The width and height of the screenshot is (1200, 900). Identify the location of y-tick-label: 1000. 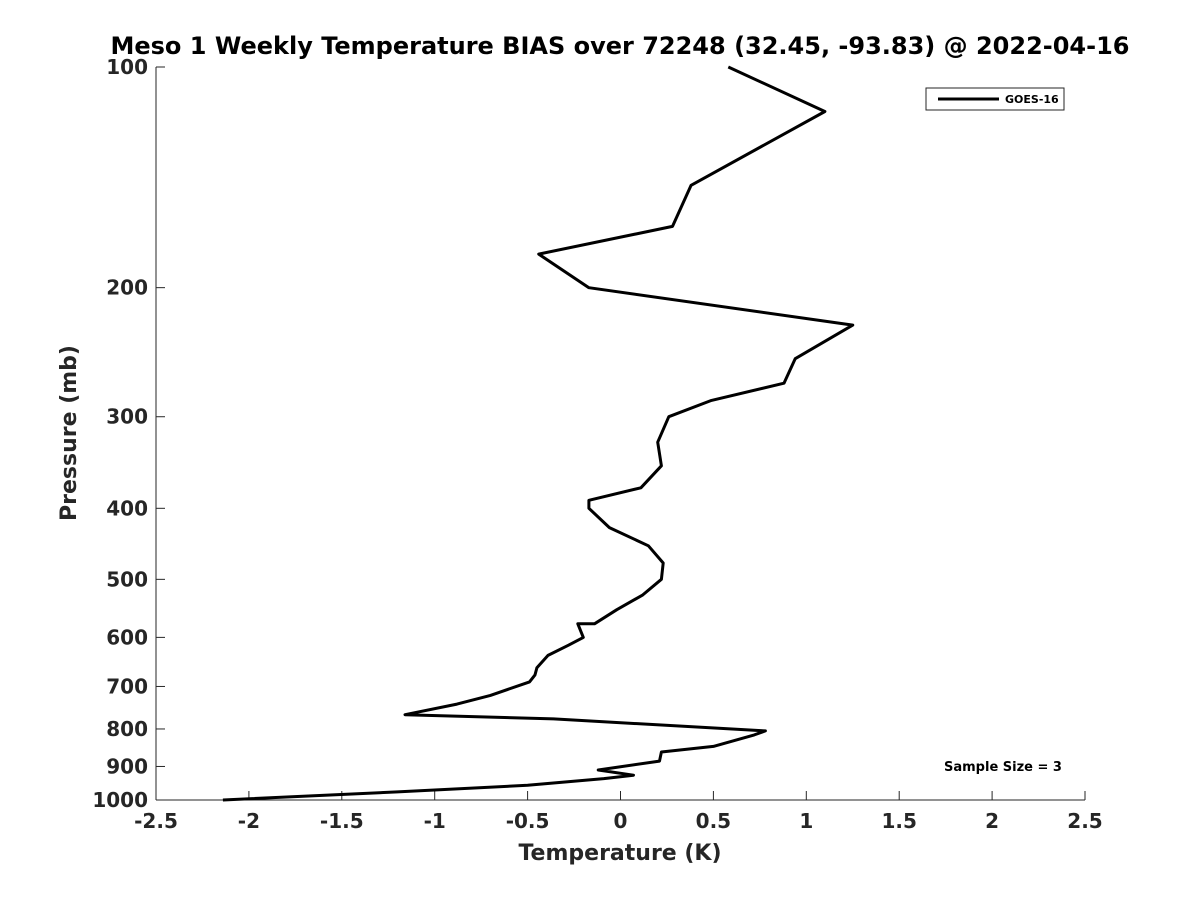
(120, 800).